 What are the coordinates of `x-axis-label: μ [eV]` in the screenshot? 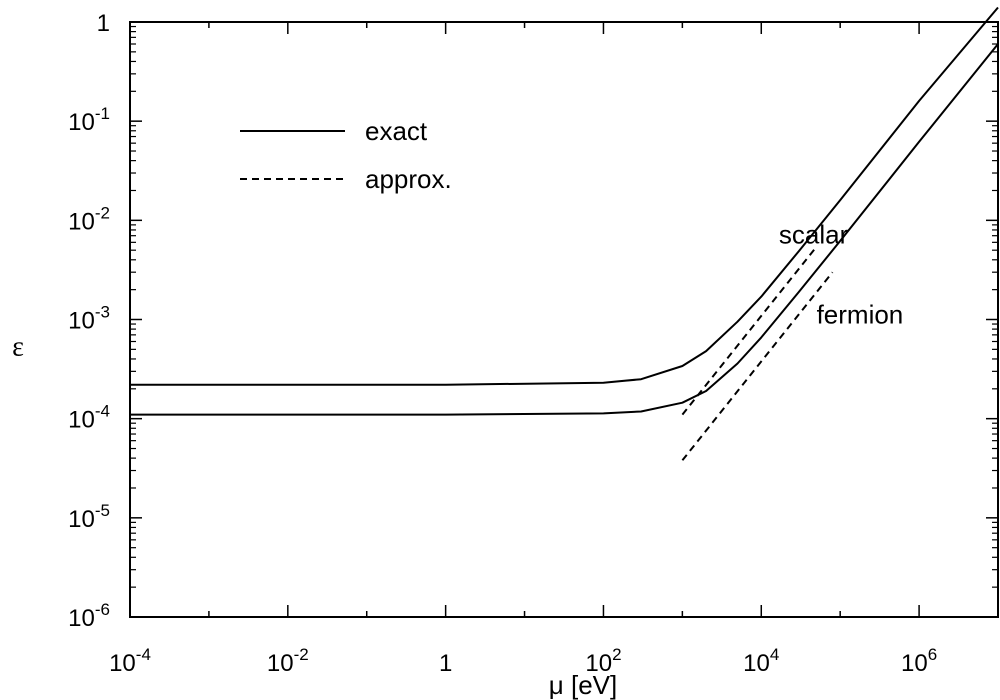 It's located at (583, 685).